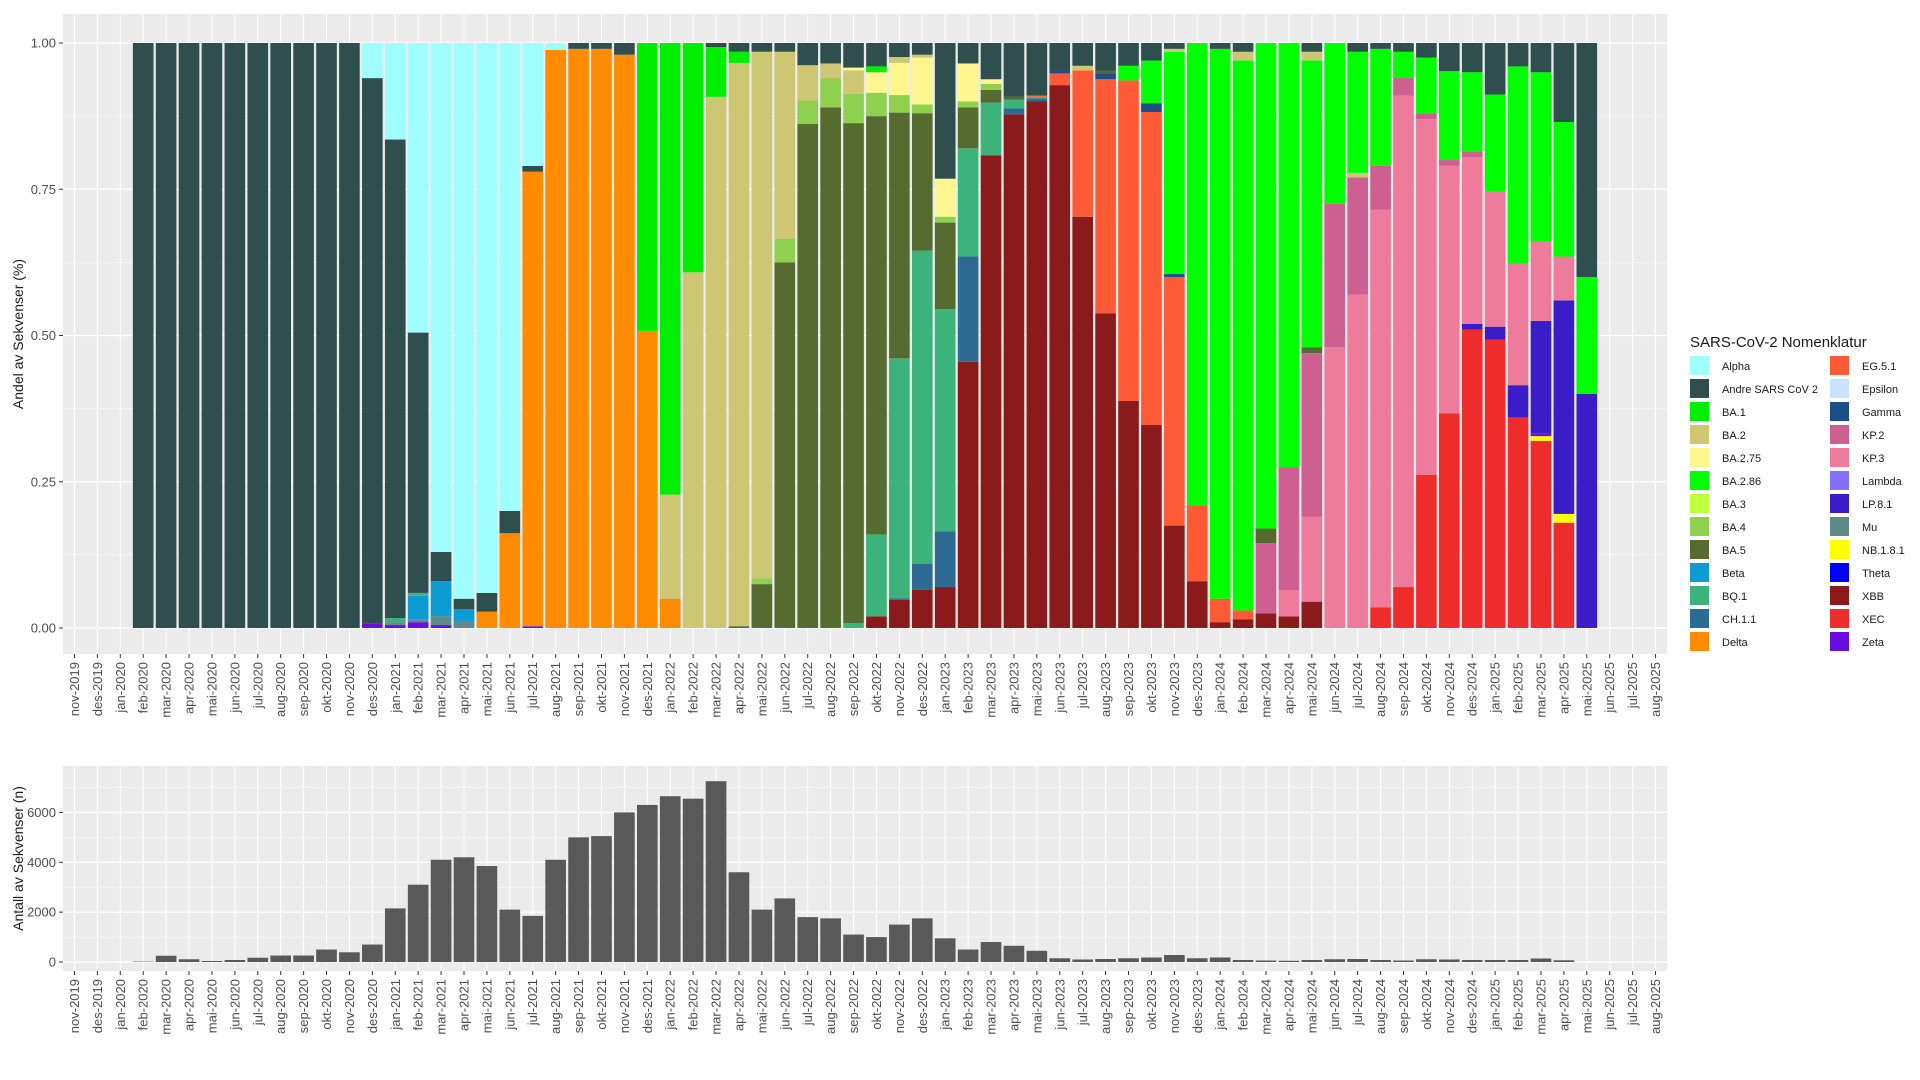 The width and height of the screenshot is (1920, 1080). What do you see at coordinates (533, 627) in the screenshot?
I see `bar-segment-zeta` at bounding box center [533, 627].